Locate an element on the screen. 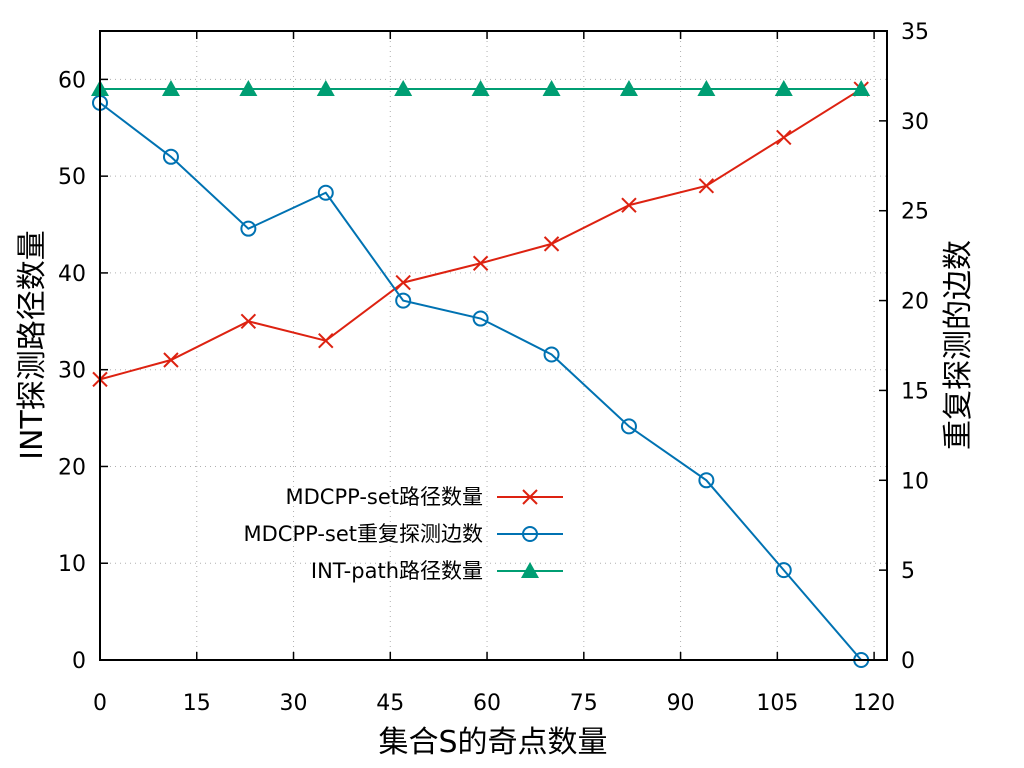 Image resolution: width=1024 pixels, height=768 pixels. legend-label: MDCPP-set路径数量 is located at coordinates (385, 497).